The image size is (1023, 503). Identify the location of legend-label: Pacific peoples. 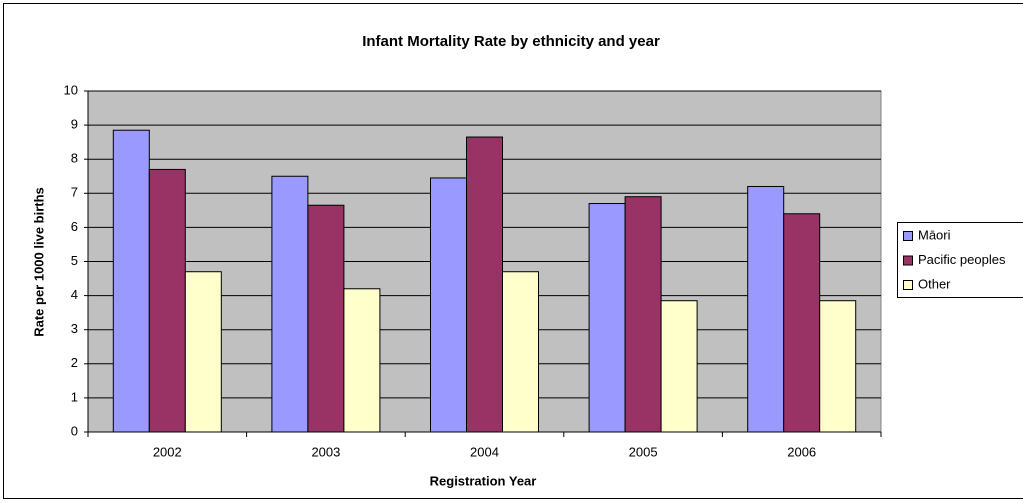
(962, 259).